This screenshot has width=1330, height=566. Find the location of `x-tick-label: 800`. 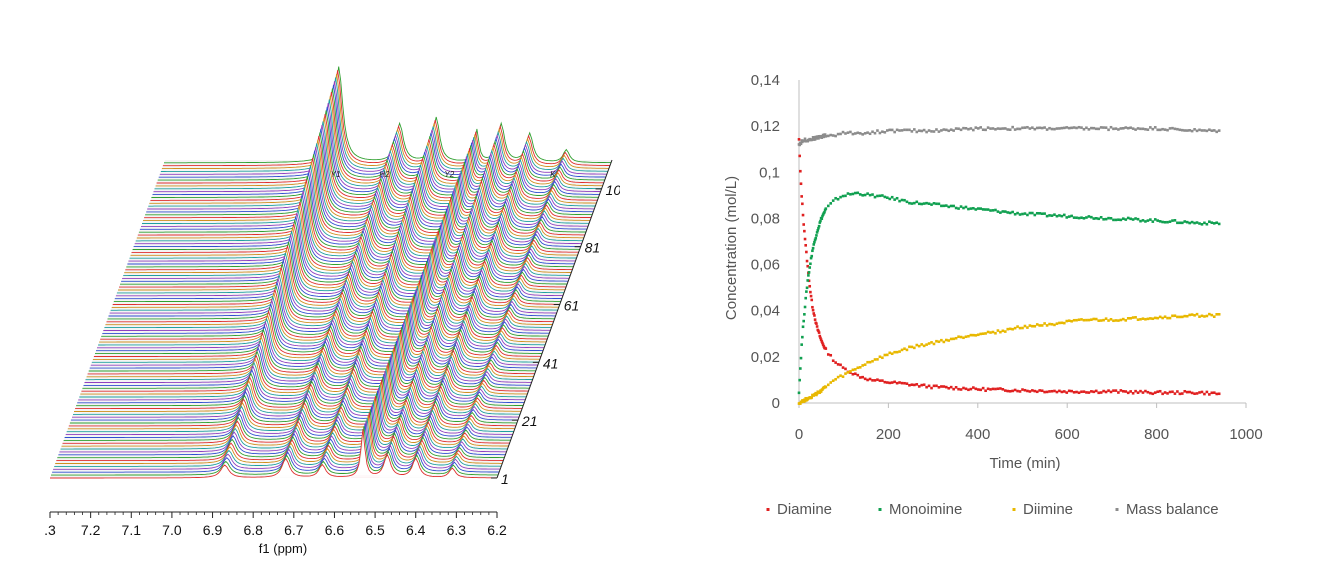

x-tick-label: 800 is located at coordinates (1156, 434).